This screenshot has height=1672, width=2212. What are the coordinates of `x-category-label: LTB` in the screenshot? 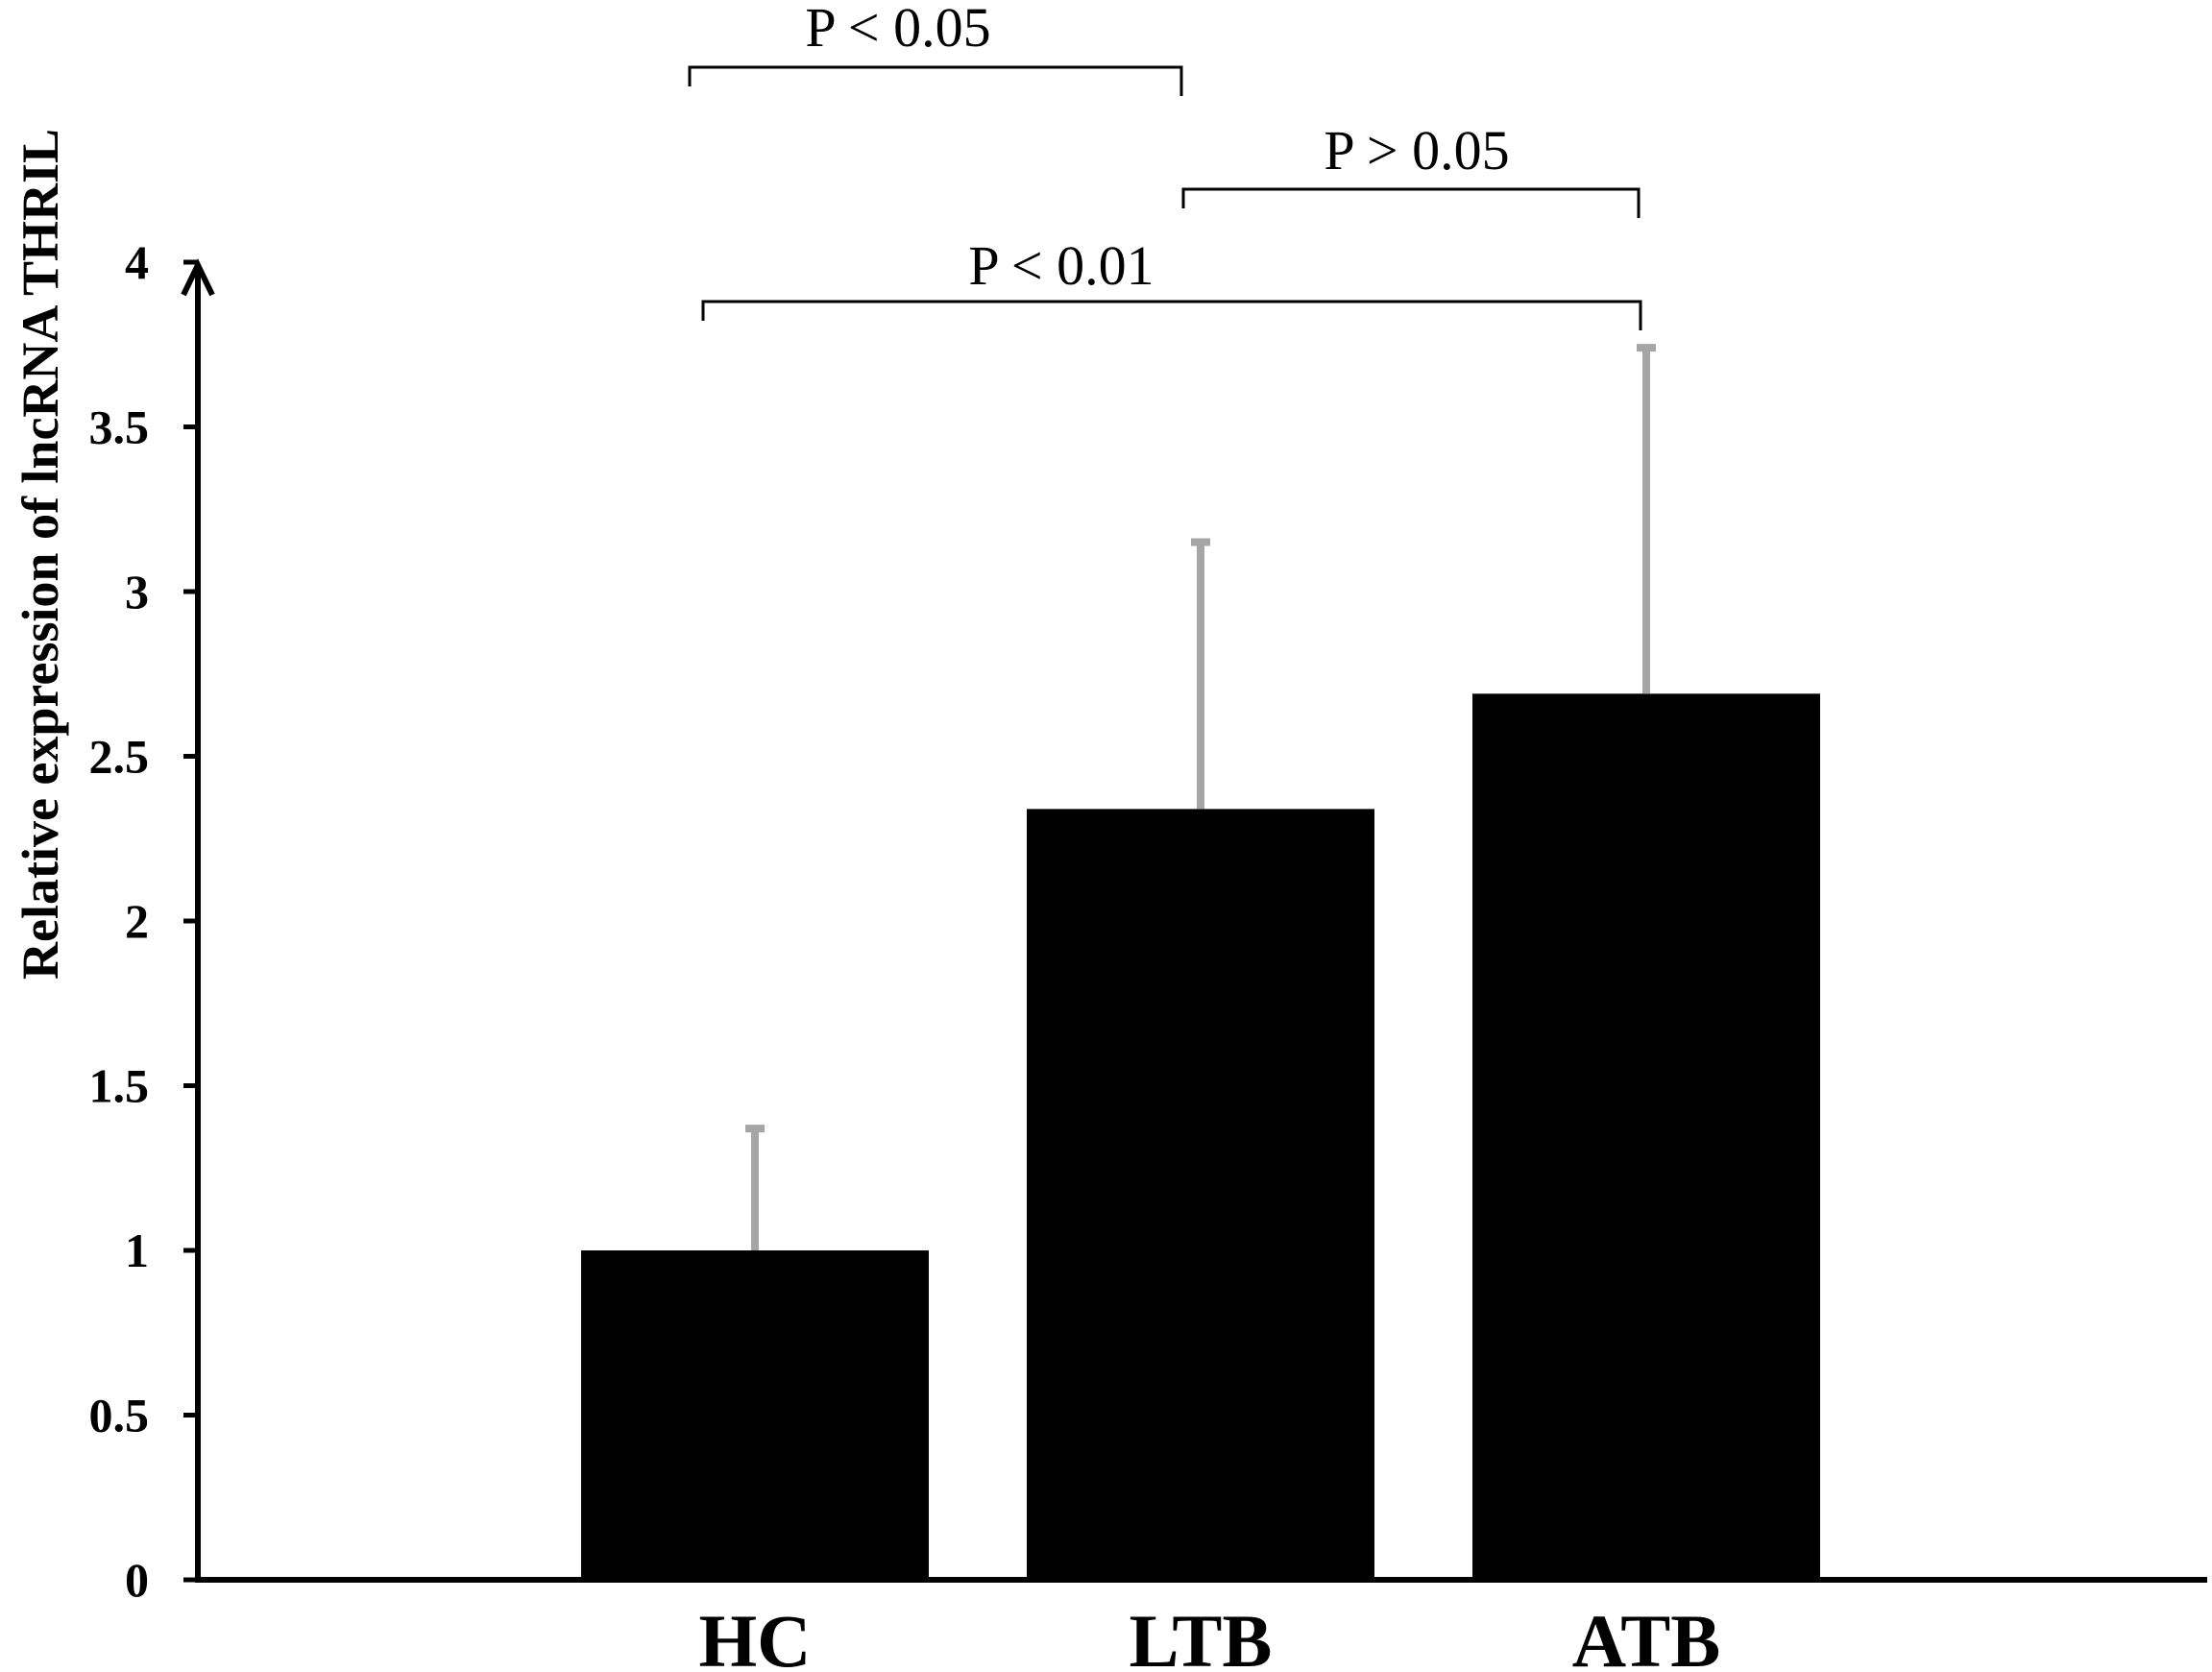 It's located at (1201, 1635).